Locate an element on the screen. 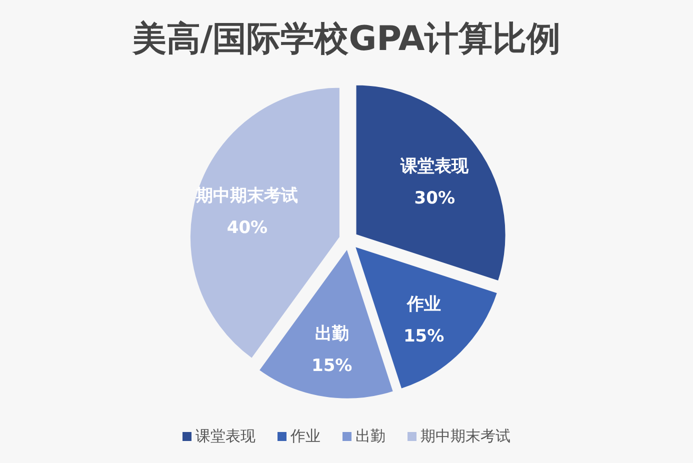 The width and height of the screenshot is (693, 463). chart-title: 美高/国际学校GPA计算比例 is located at coordinates (346, 39).